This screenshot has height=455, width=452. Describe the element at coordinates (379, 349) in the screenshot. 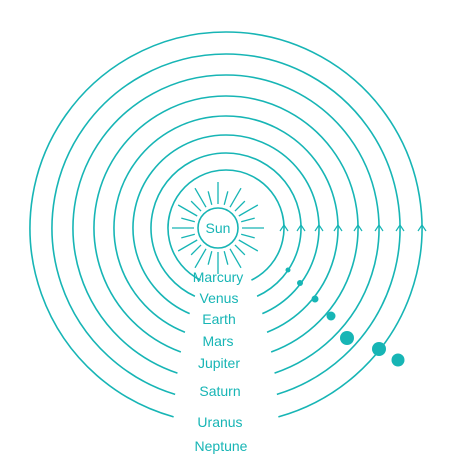

I see `planet-dot-saturn` at that location.